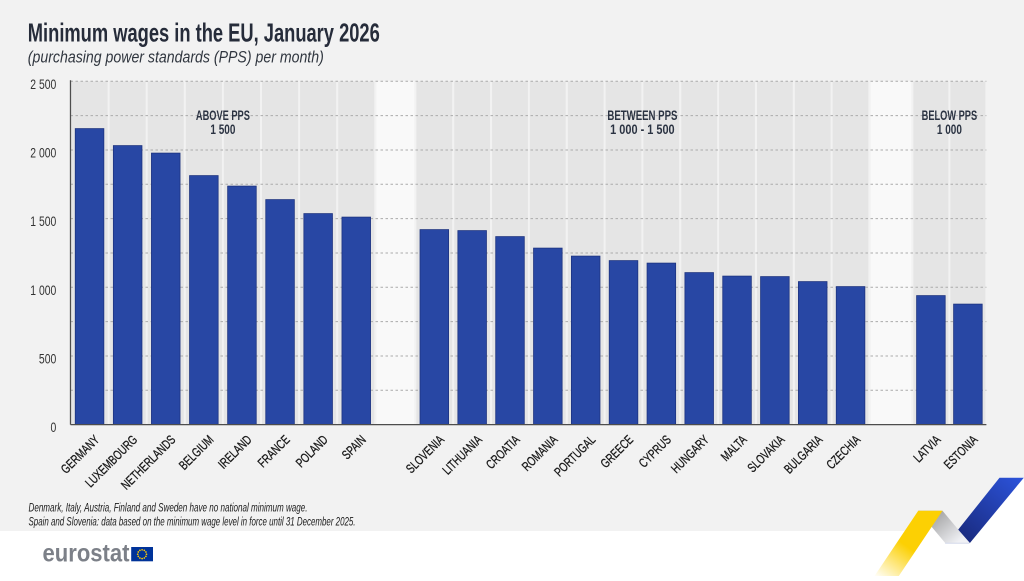  Describe the element at coordinates (43, 85) in the screenshot. I see `svg-text: 2 500` at that location.